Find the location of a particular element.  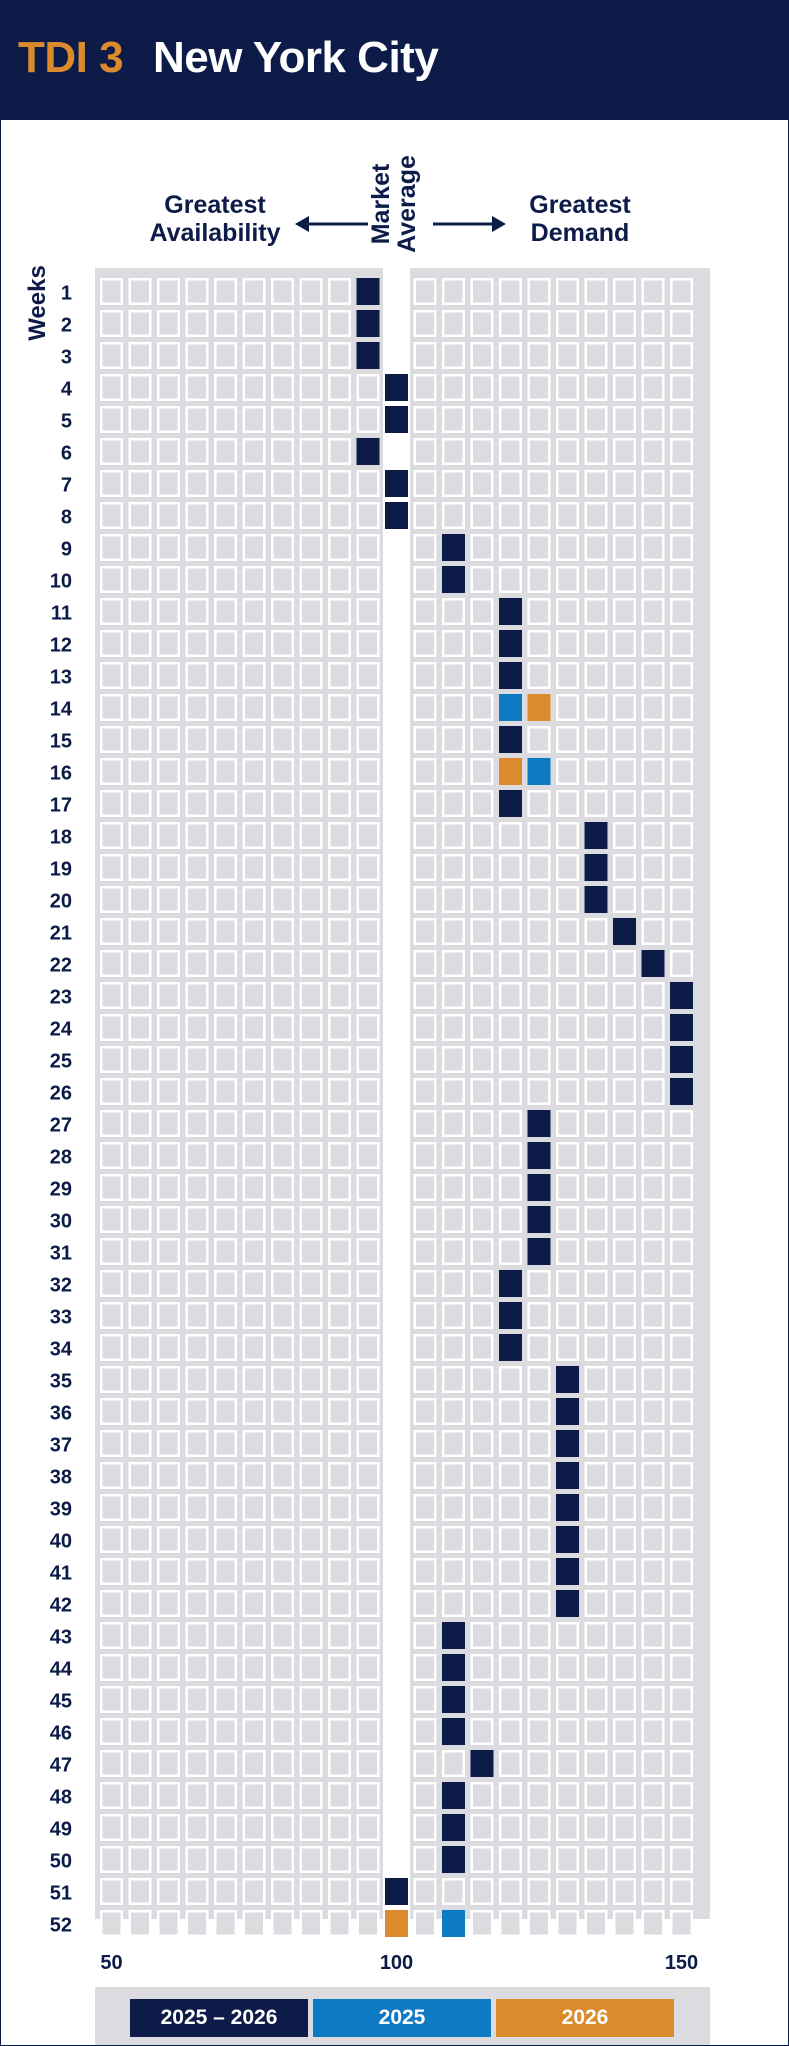

week-label: 19 is located at coordinates (61, 870).